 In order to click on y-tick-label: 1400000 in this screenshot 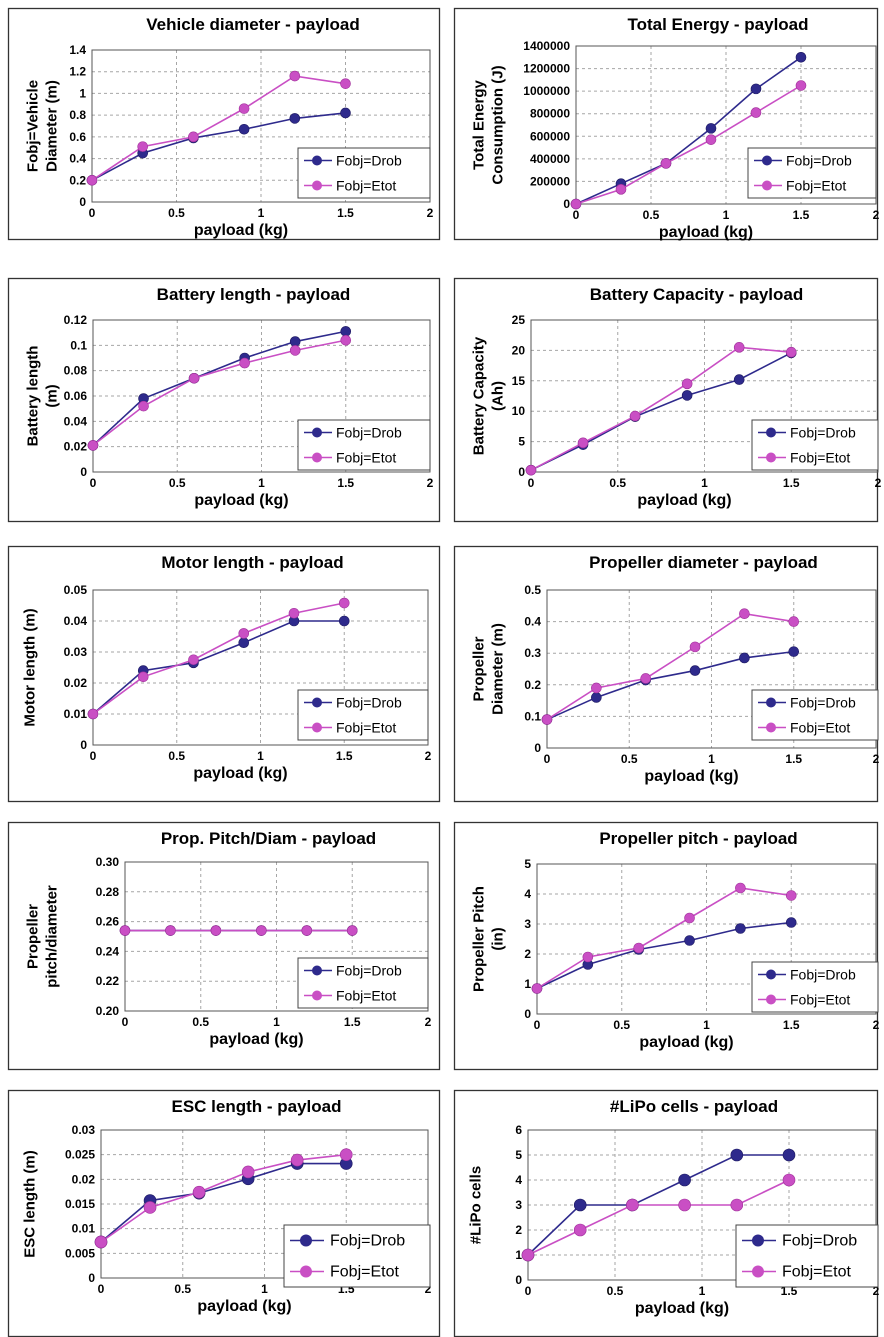, I will do `click(546, 46)`.